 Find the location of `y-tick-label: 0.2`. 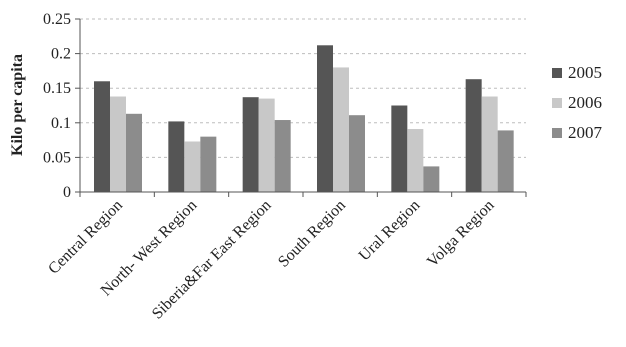

y-tick-label: 0.2 is located at coordinates (61, 54).